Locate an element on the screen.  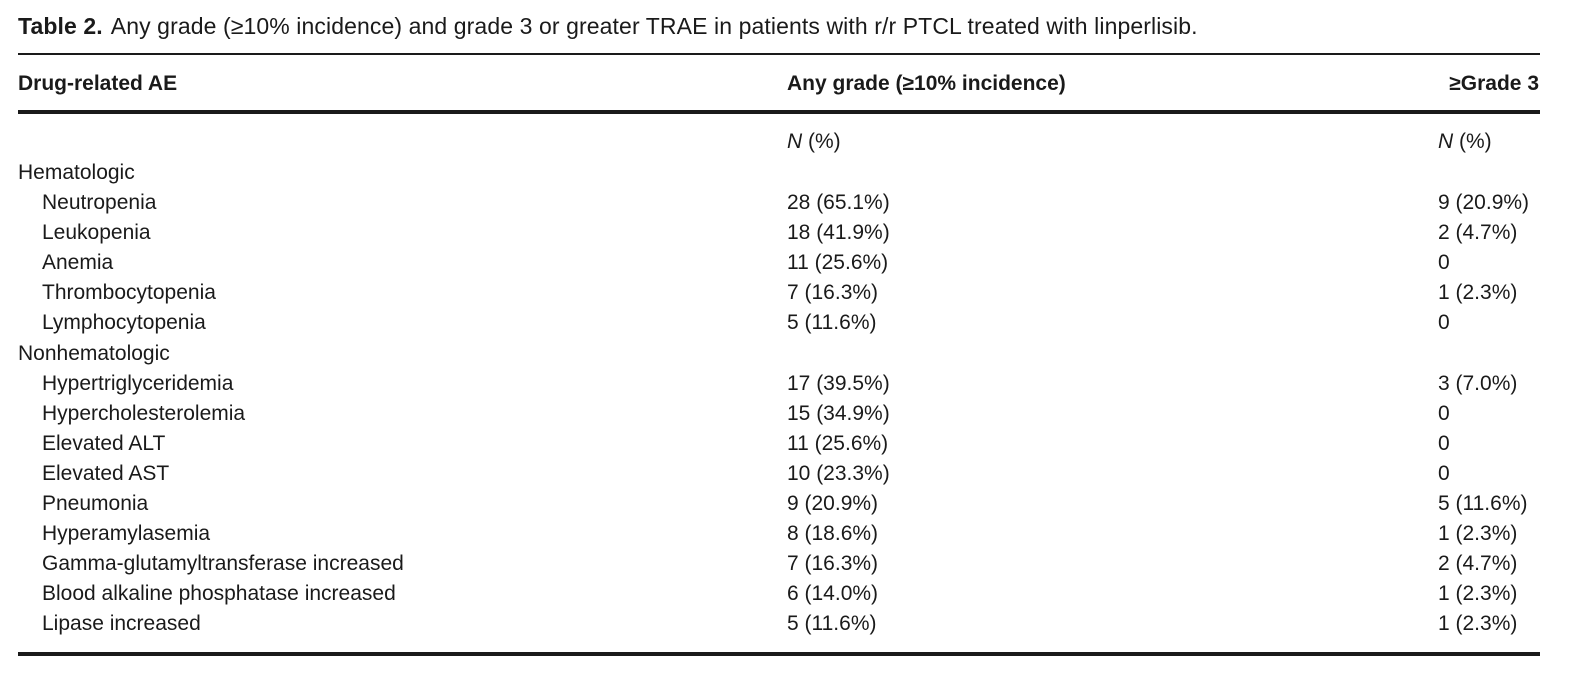
table-row: Elevated AST 10 (23.3%) 0 is located at coordinates (788, 474).